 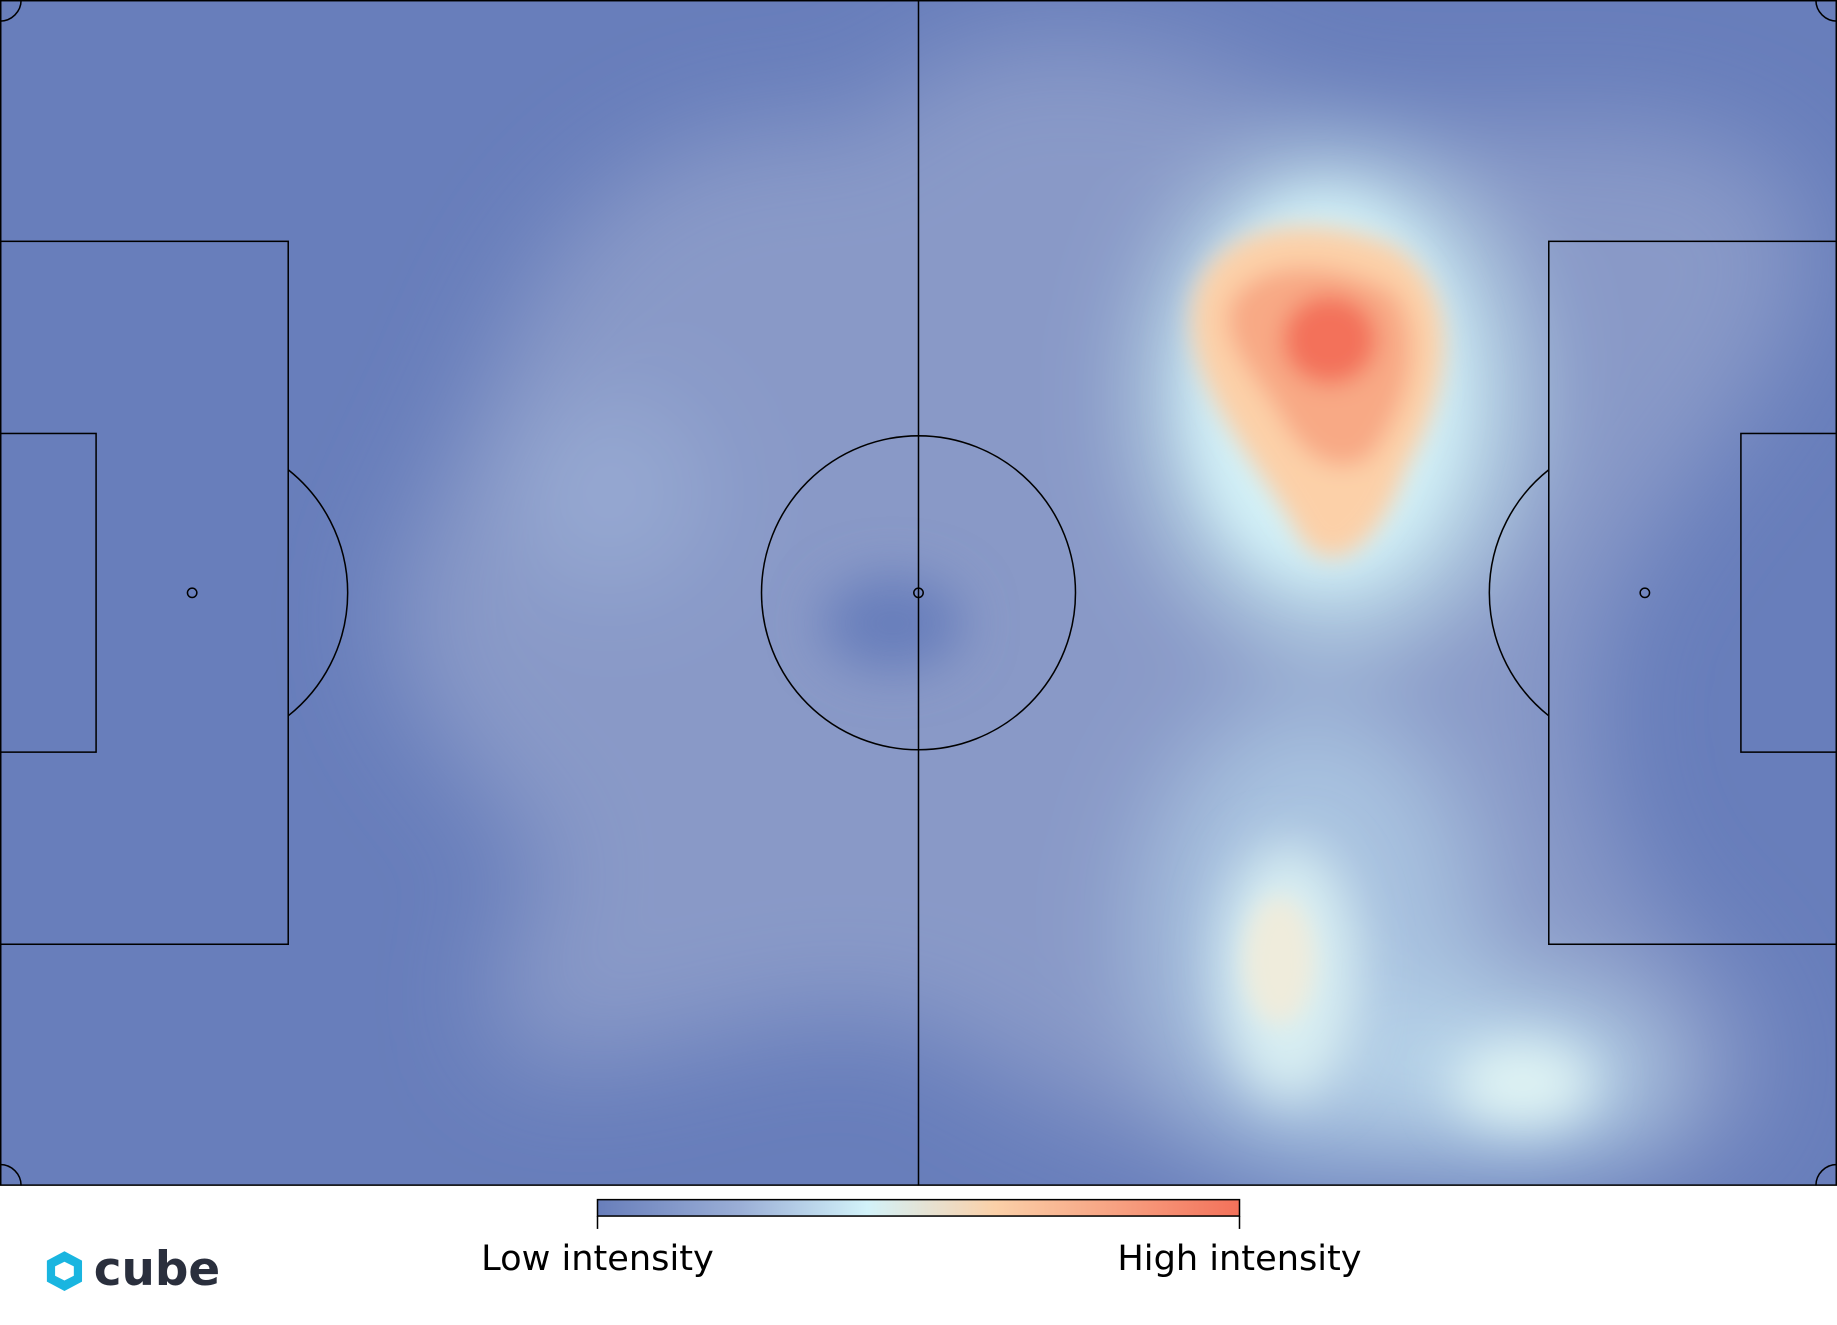 What do you see at coordinates (64, 1271) in the screenshot?
I see `logo-icon` at bounding box center [64, 1271].